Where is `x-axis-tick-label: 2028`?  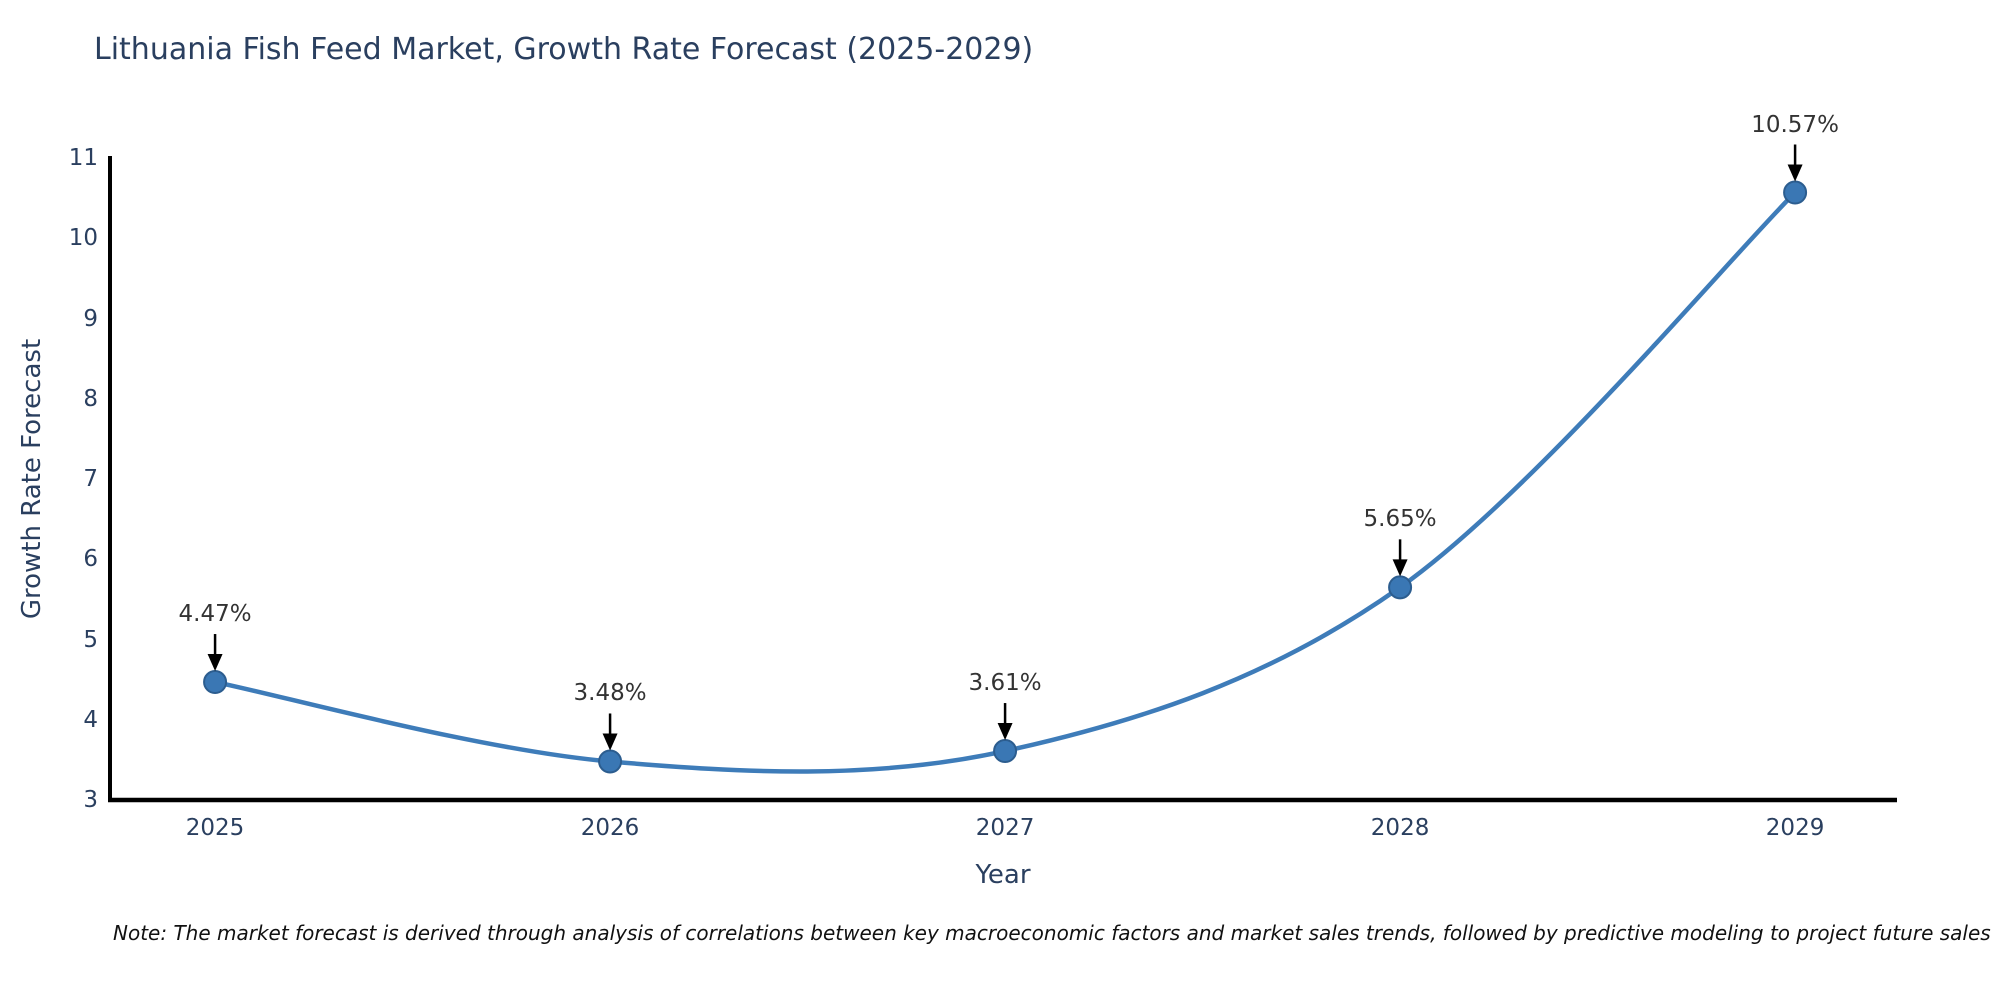 x-axis-tick-label: 2028 is located at coordinates (1400, 828).